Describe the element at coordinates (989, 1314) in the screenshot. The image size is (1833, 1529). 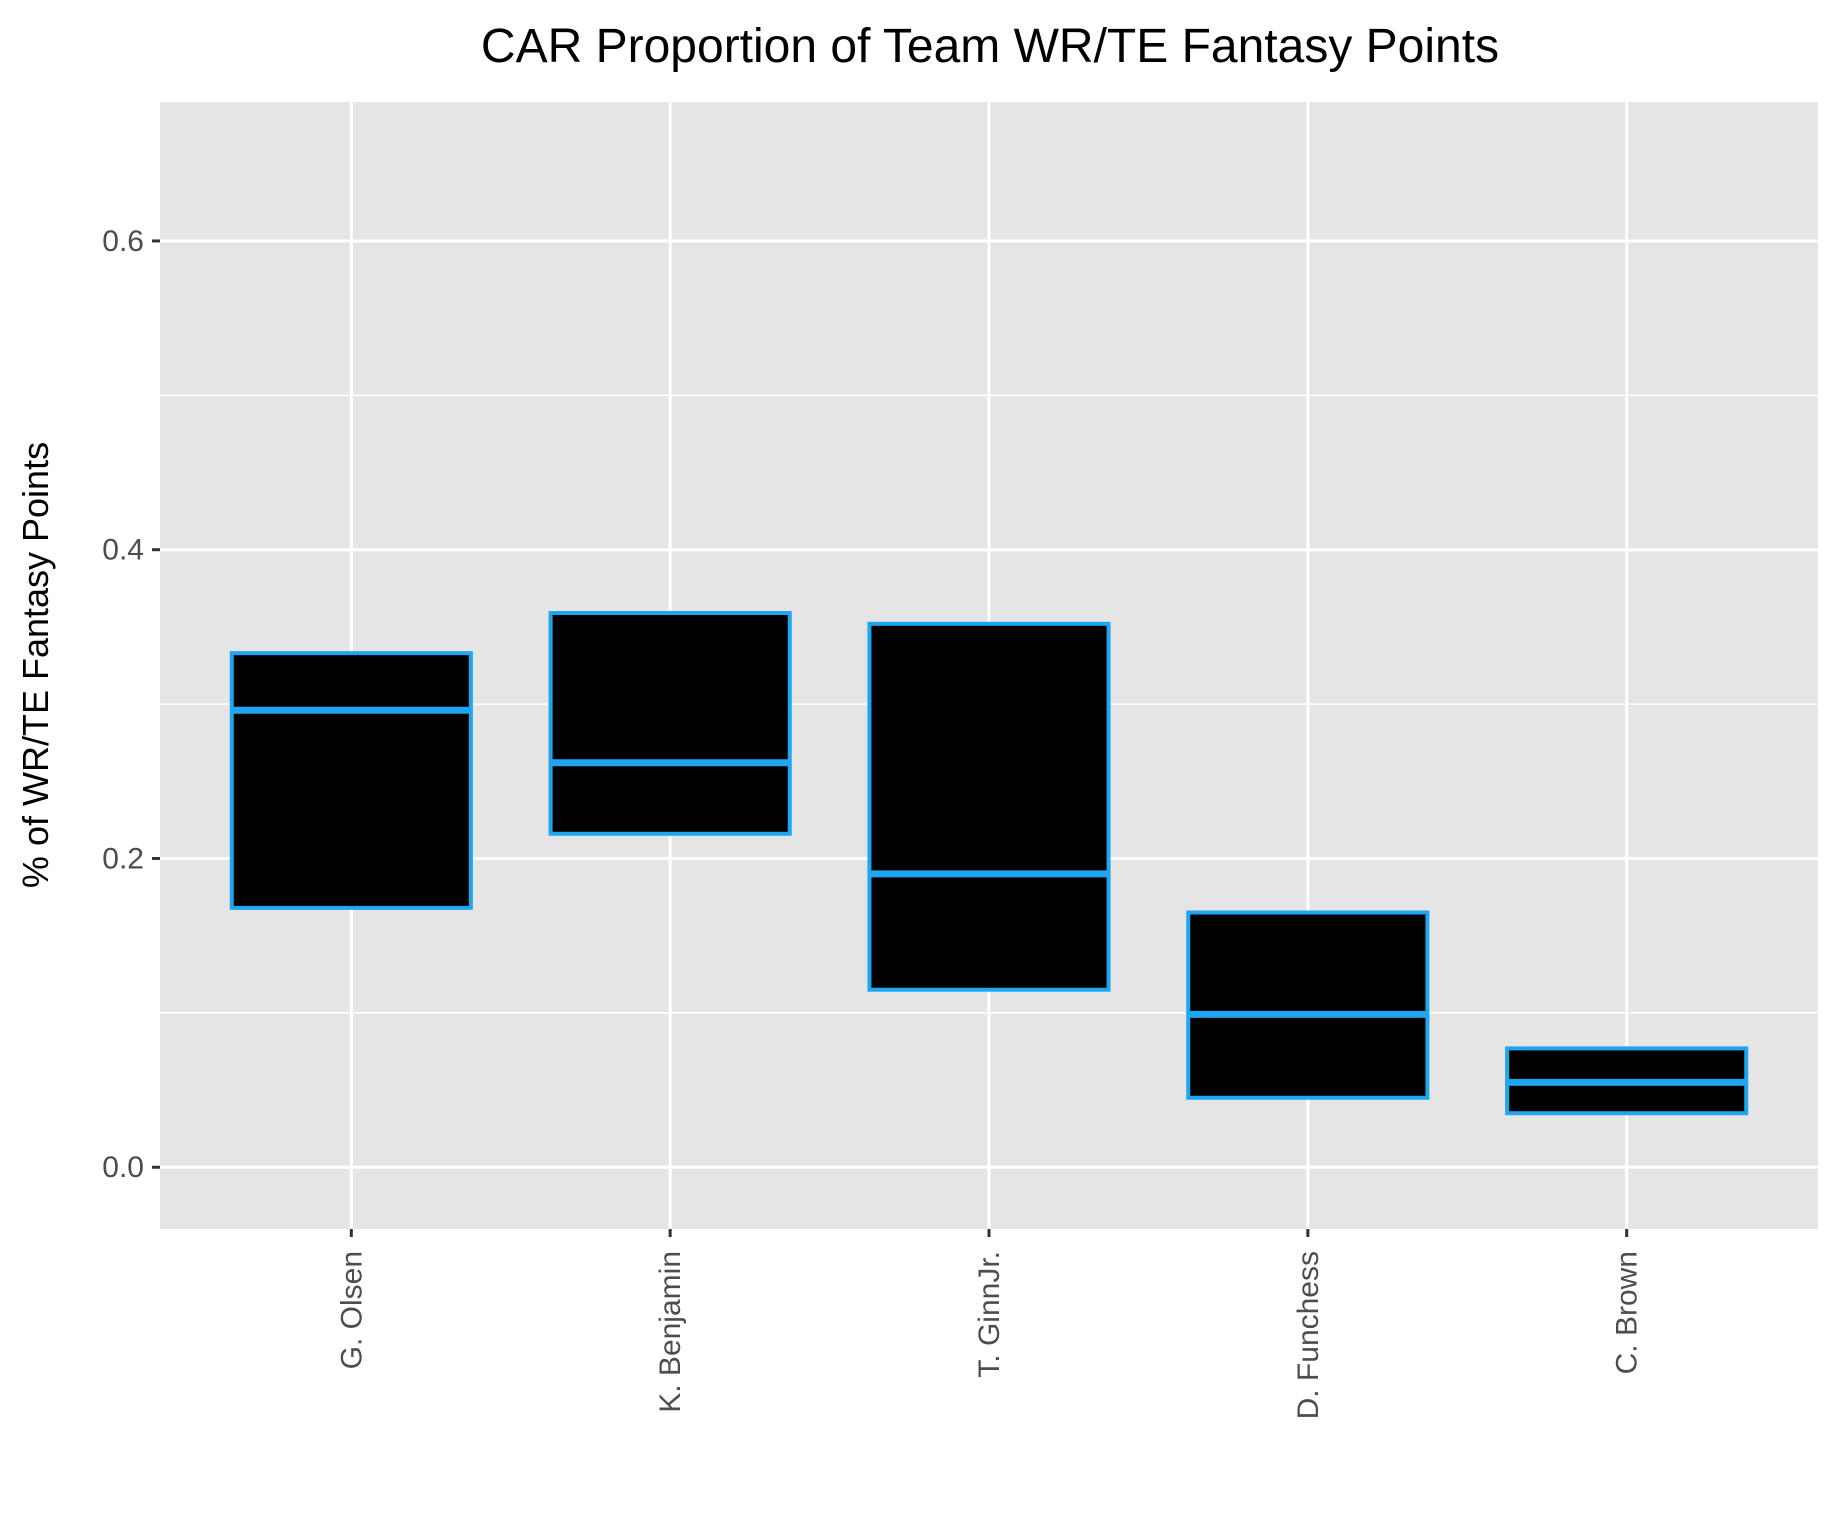
I see `x-tick-label: T. GinnJr.` at that location.